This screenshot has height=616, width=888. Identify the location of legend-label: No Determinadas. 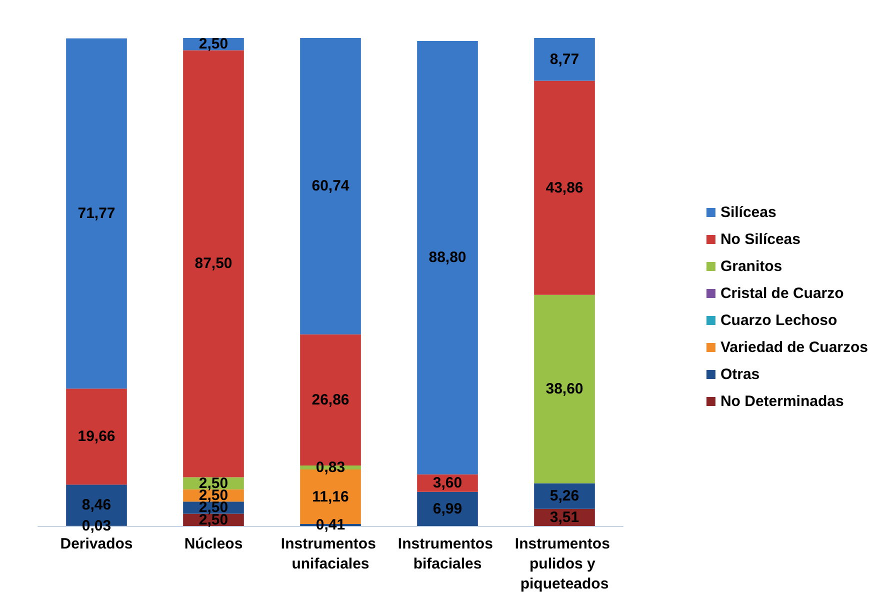
(782, 401).